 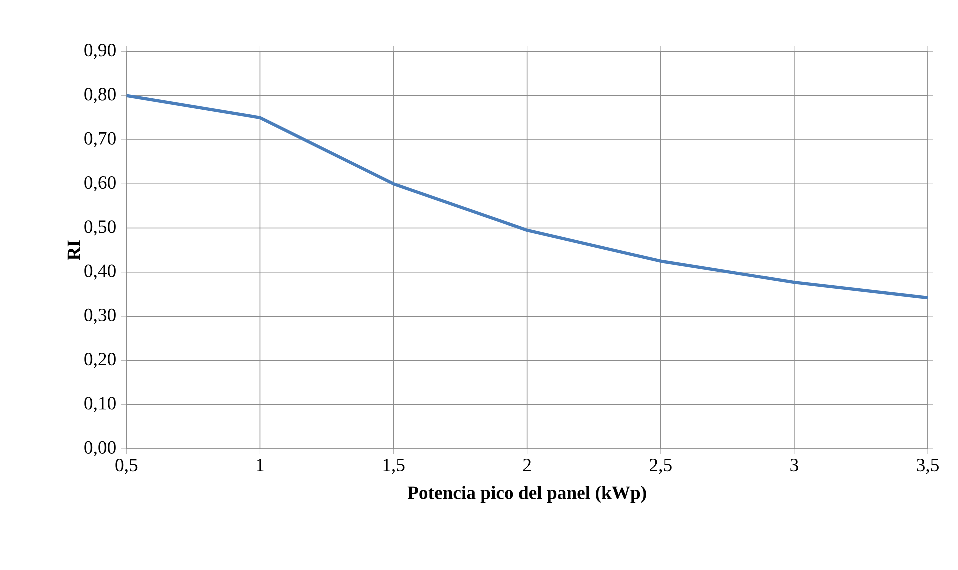 What do you see at coordinates (100, 228) in the screenshot?
I see `y-tick-label: 0,50` at bounding box center [100, 228].